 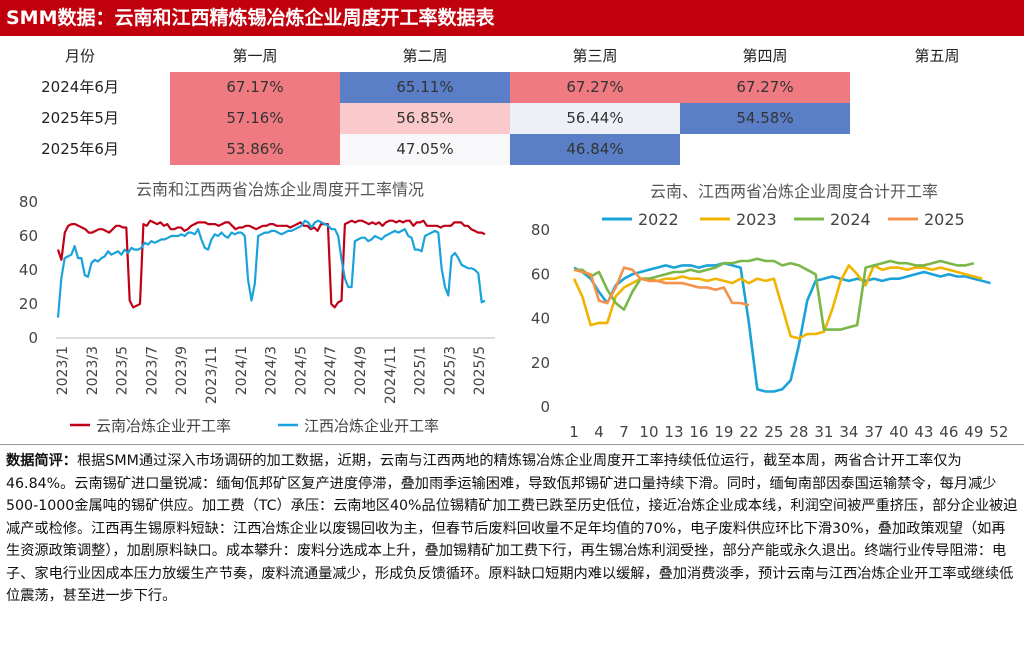 What do you see at coordinates (973, 432) in the screenshot?
I see `x-tick-label: 49` at bounding box center [973, 432].